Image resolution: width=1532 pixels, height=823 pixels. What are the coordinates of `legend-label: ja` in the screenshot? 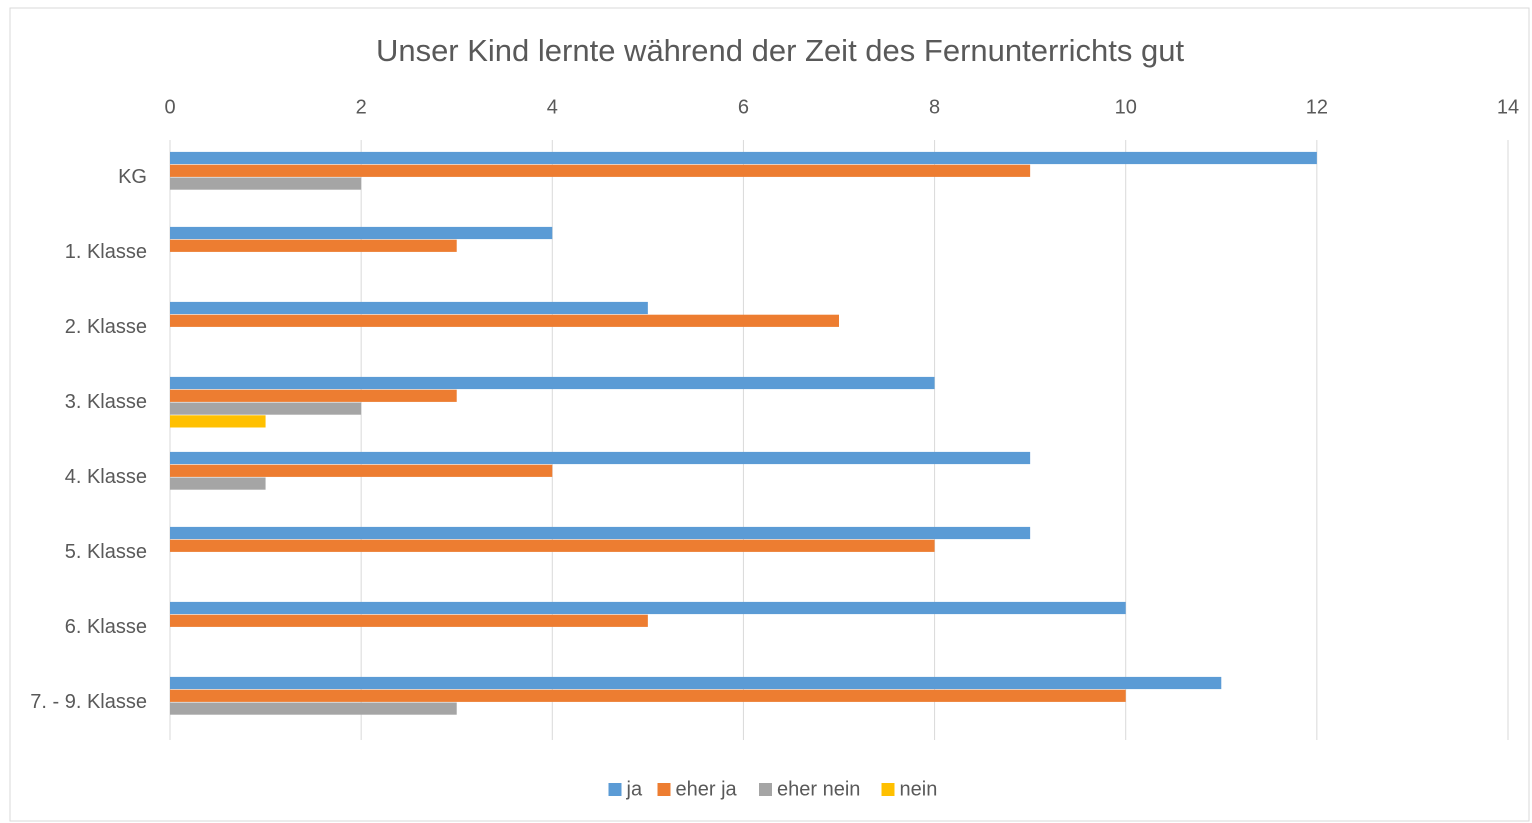 It's located at (634, 789).